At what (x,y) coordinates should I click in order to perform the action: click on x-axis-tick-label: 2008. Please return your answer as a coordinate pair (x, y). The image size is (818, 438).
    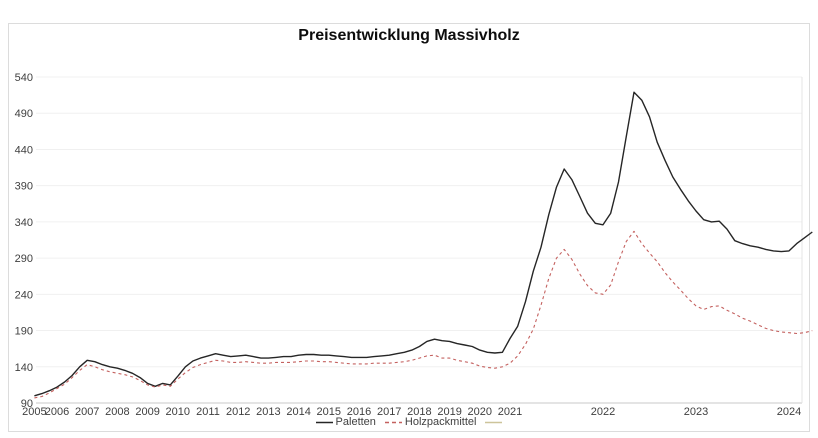
    Looking at the image, I should click on (117, 412).